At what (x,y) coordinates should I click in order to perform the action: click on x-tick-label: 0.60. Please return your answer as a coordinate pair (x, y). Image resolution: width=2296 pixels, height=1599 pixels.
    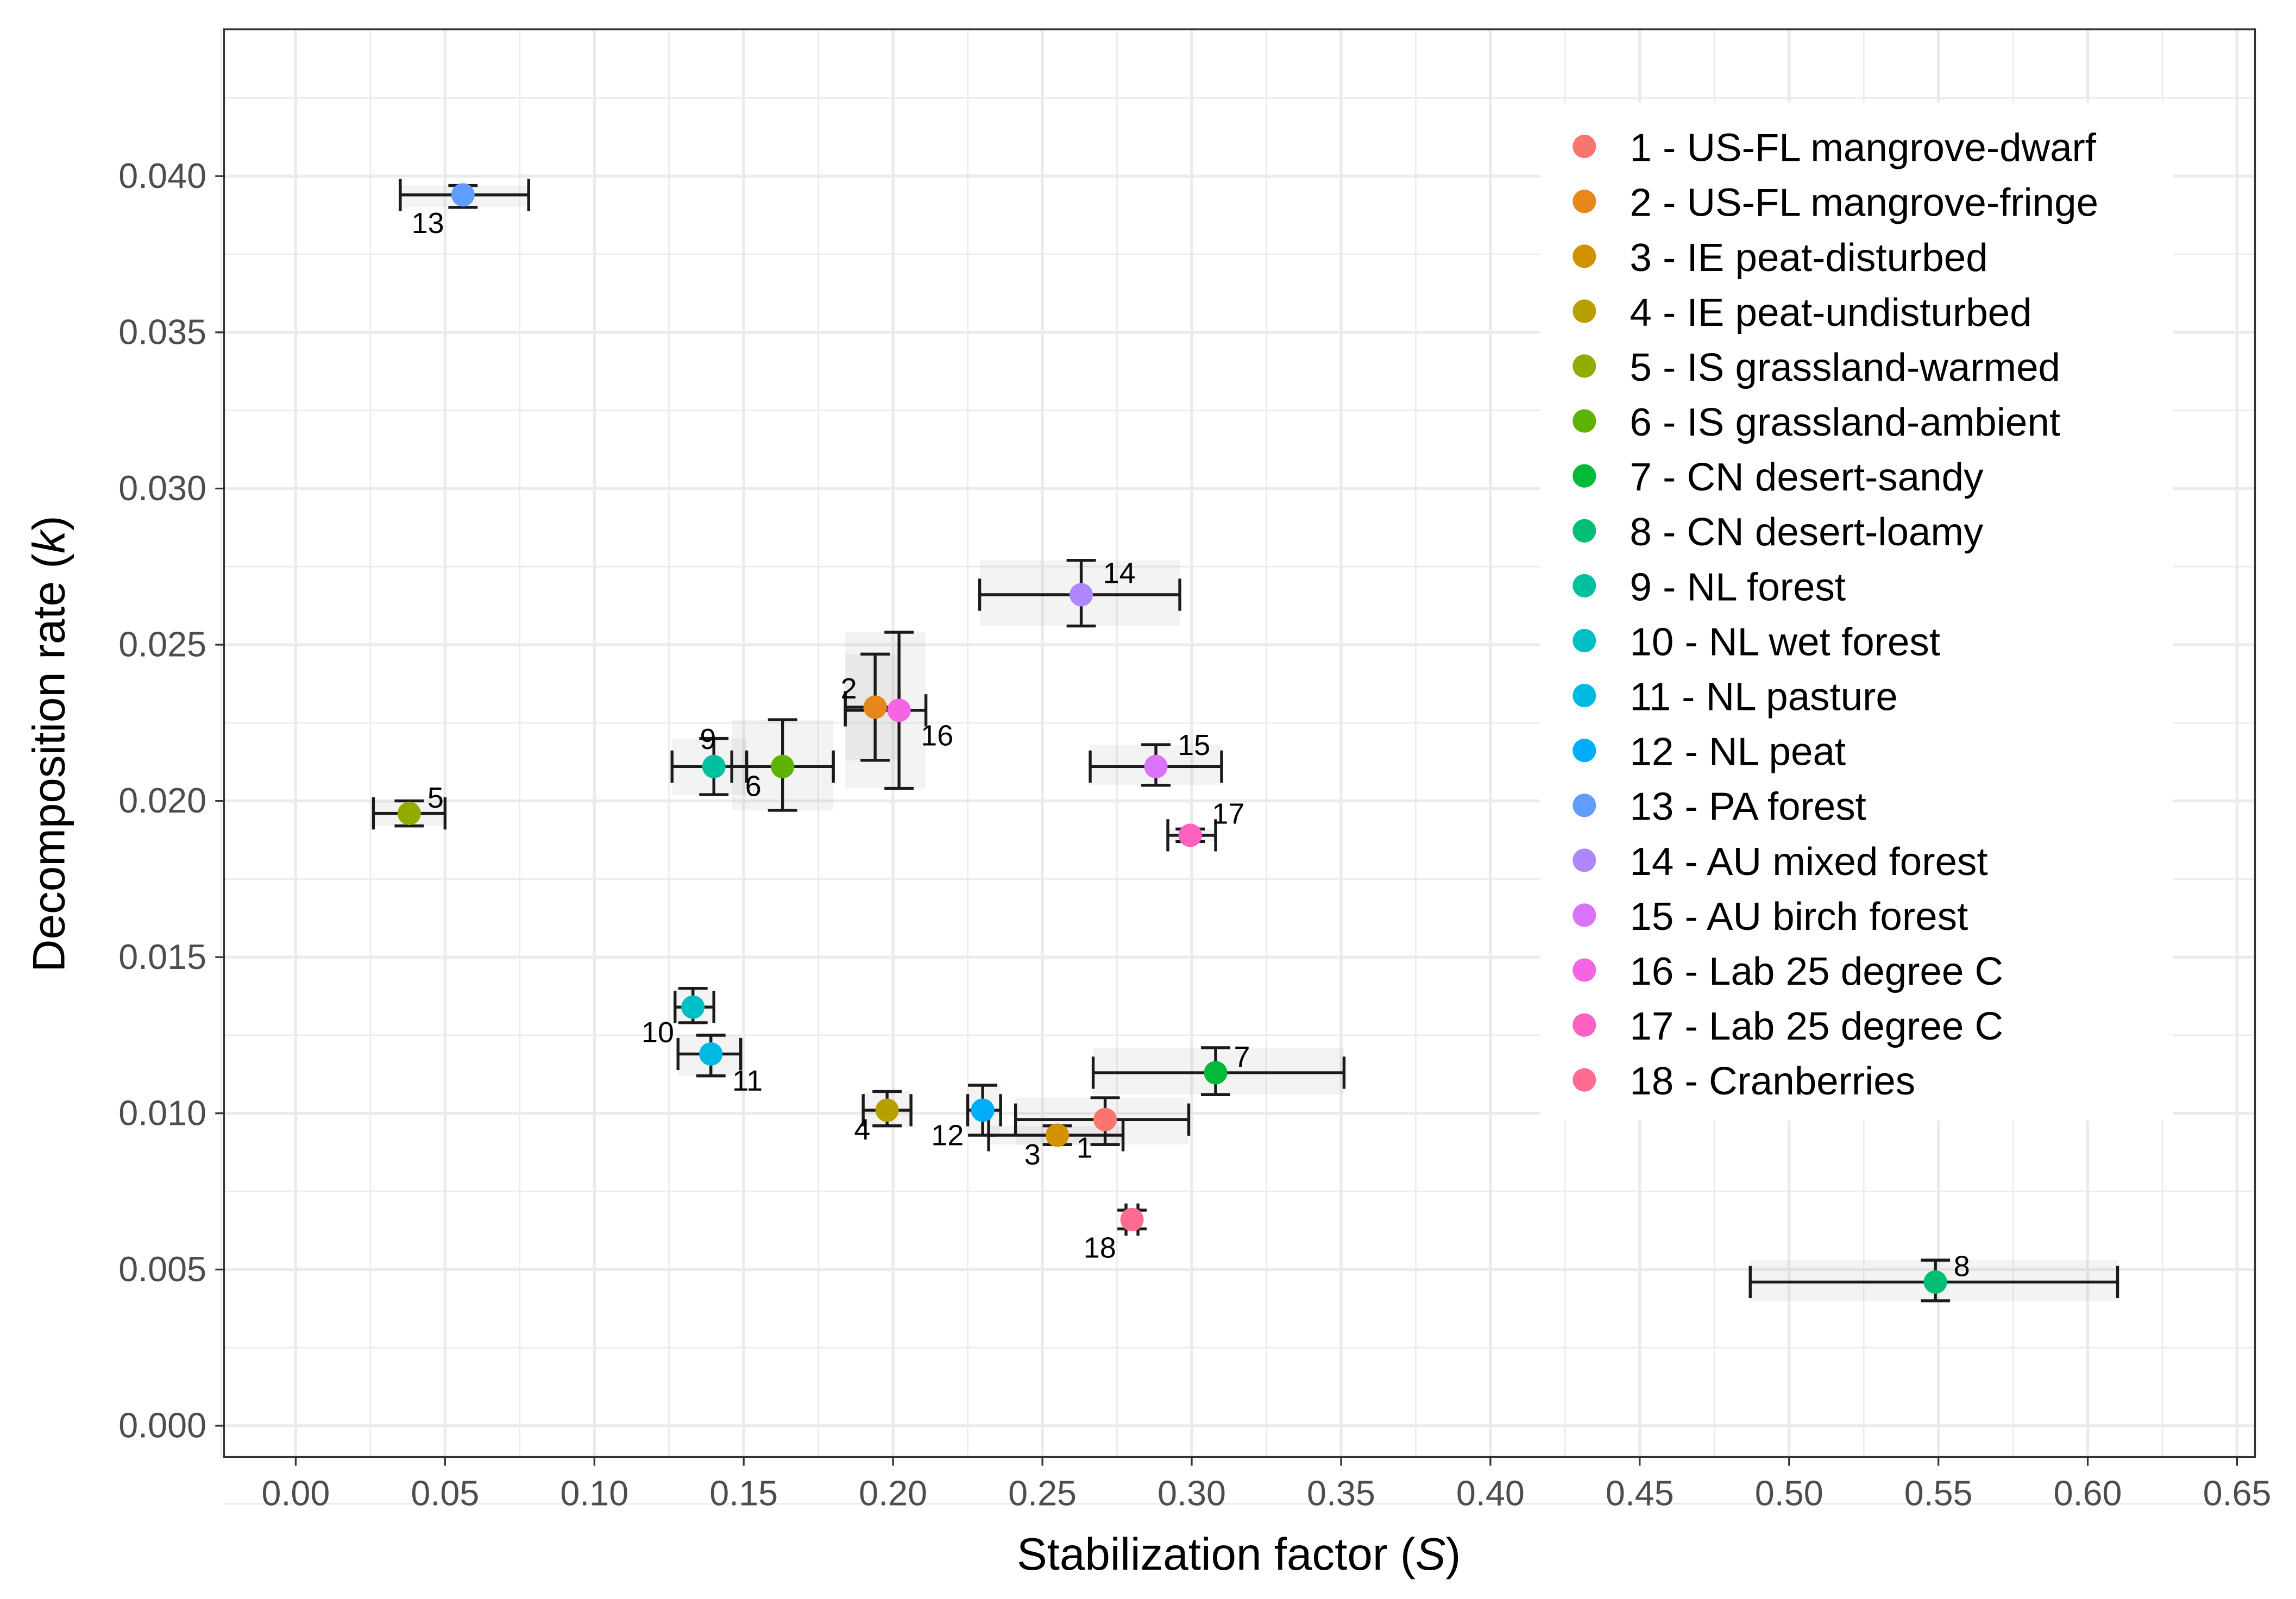
    Looking at the image, I should click on (2088, 1493).